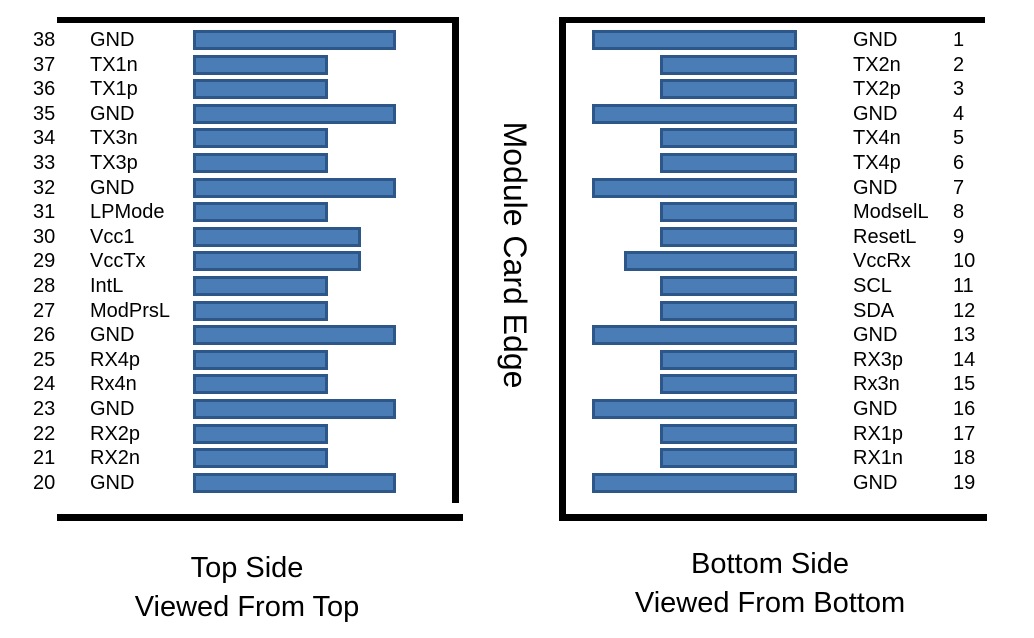 The width and height of the screenshot is (1034, 638). What do you see at coordinates (130, 310) in the screenshot?
I see `pin-name: ModPrsL` at bounding box center [130, 310].